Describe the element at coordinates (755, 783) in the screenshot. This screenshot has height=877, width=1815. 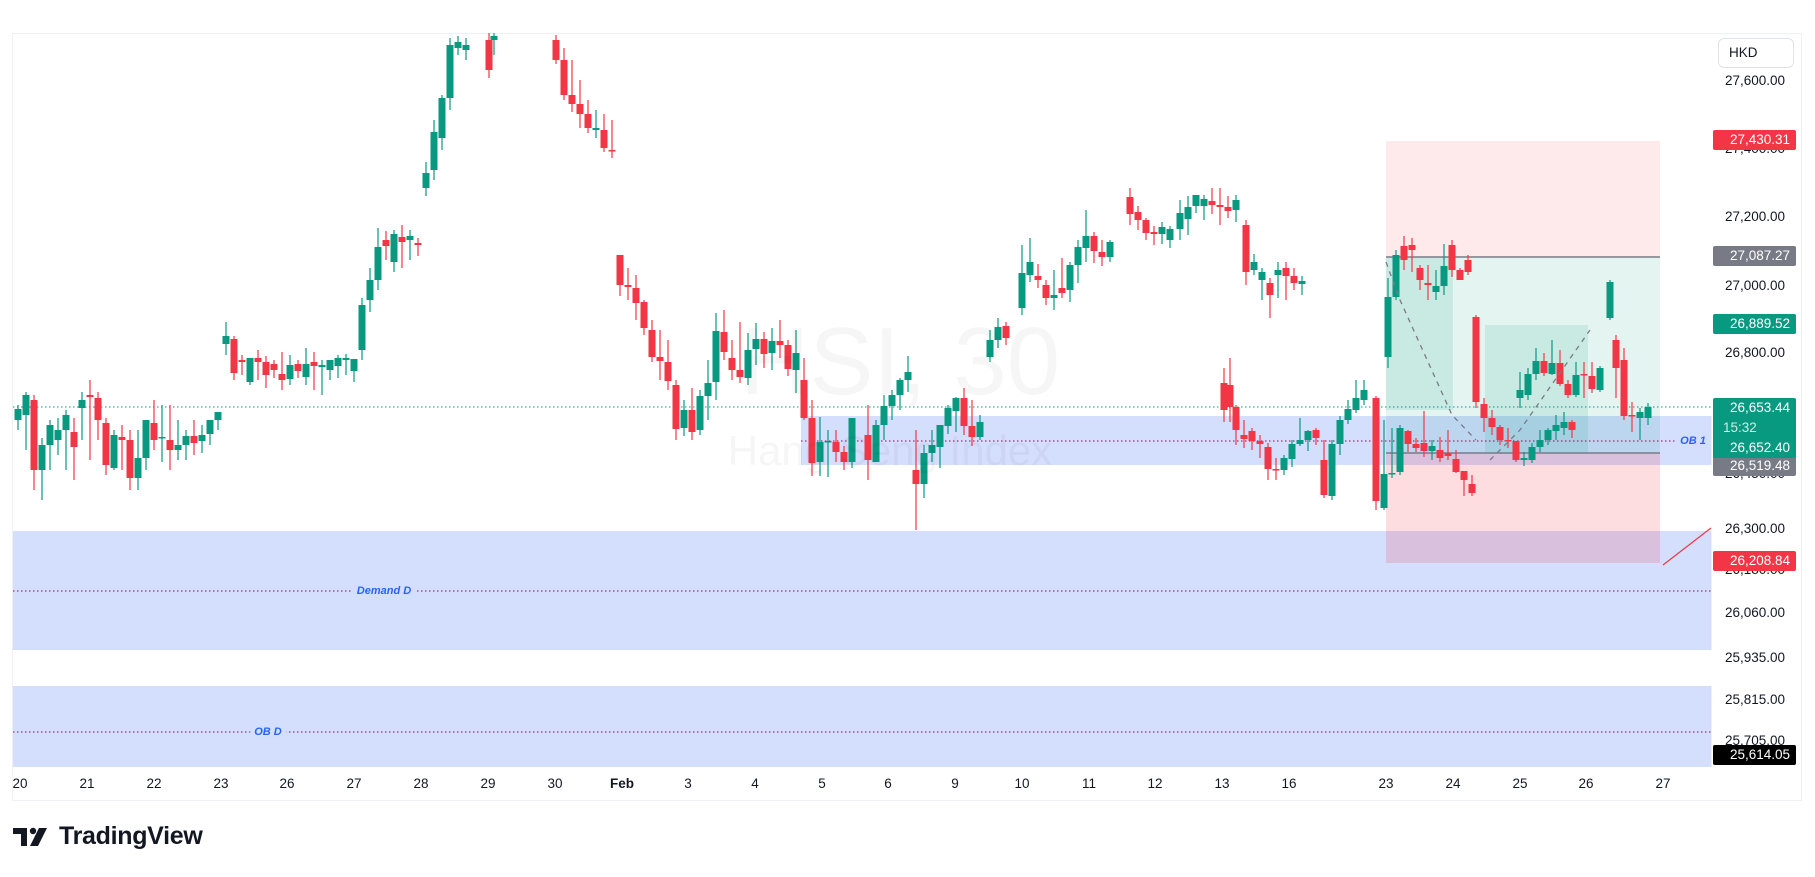
I see `time-tick-label: 4` at that location.